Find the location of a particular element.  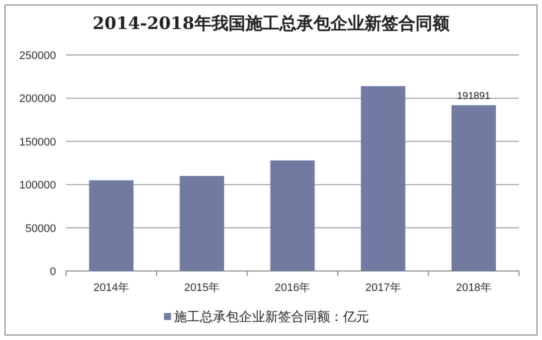

x-tick-label: 2015年 is located at coordinates (202, 288).